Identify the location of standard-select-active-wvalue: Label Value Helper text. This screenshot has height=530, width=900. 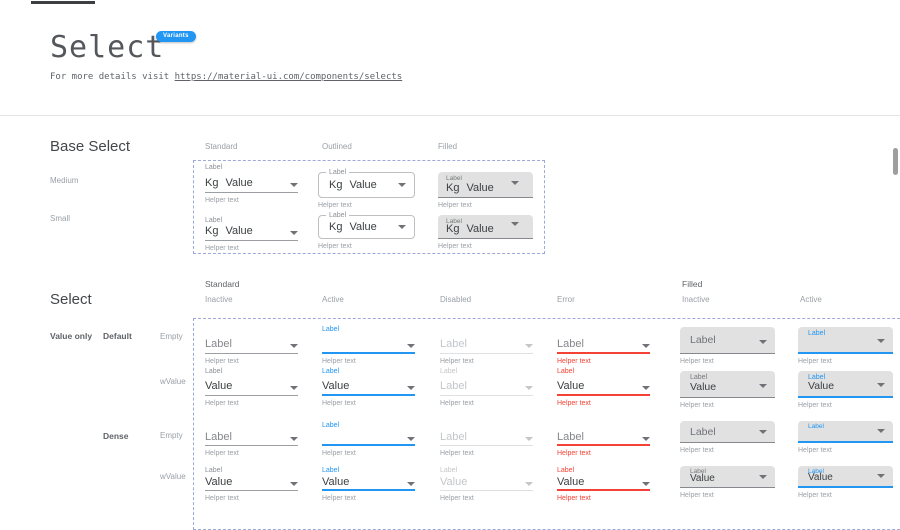
(368, 387).